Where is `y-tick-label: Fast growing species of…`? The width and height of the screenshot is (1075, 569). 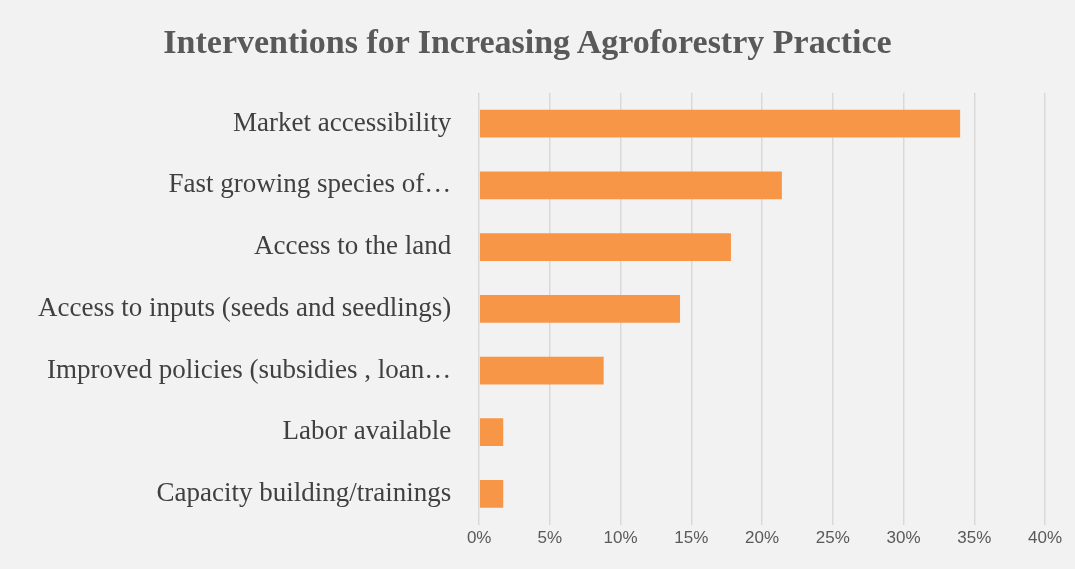 y-tick-label: Fast growing species of… is located at coordinates (310, 183).